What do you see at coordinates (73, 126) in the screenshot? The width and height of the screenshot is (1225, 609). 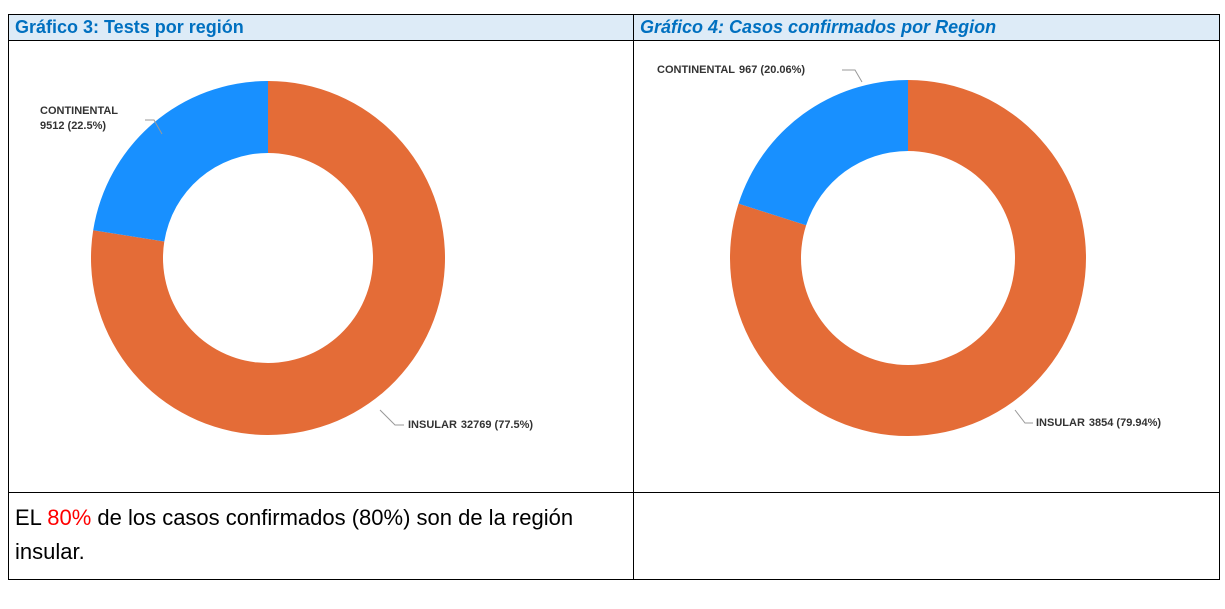 I see `label-value: 9512 (22.5%)` at bounding box center [73, 126].